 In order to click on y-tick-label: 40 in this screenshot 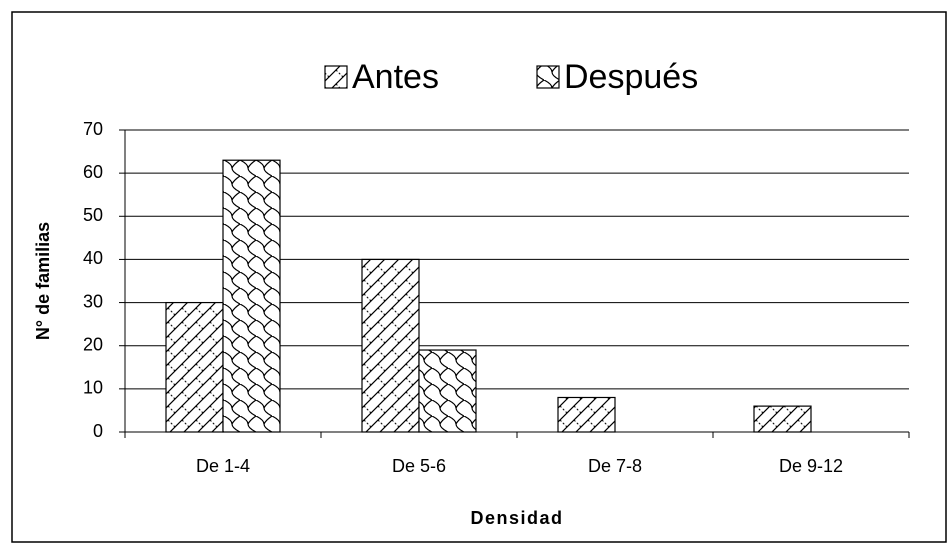, I will do `click(93, 258)`.